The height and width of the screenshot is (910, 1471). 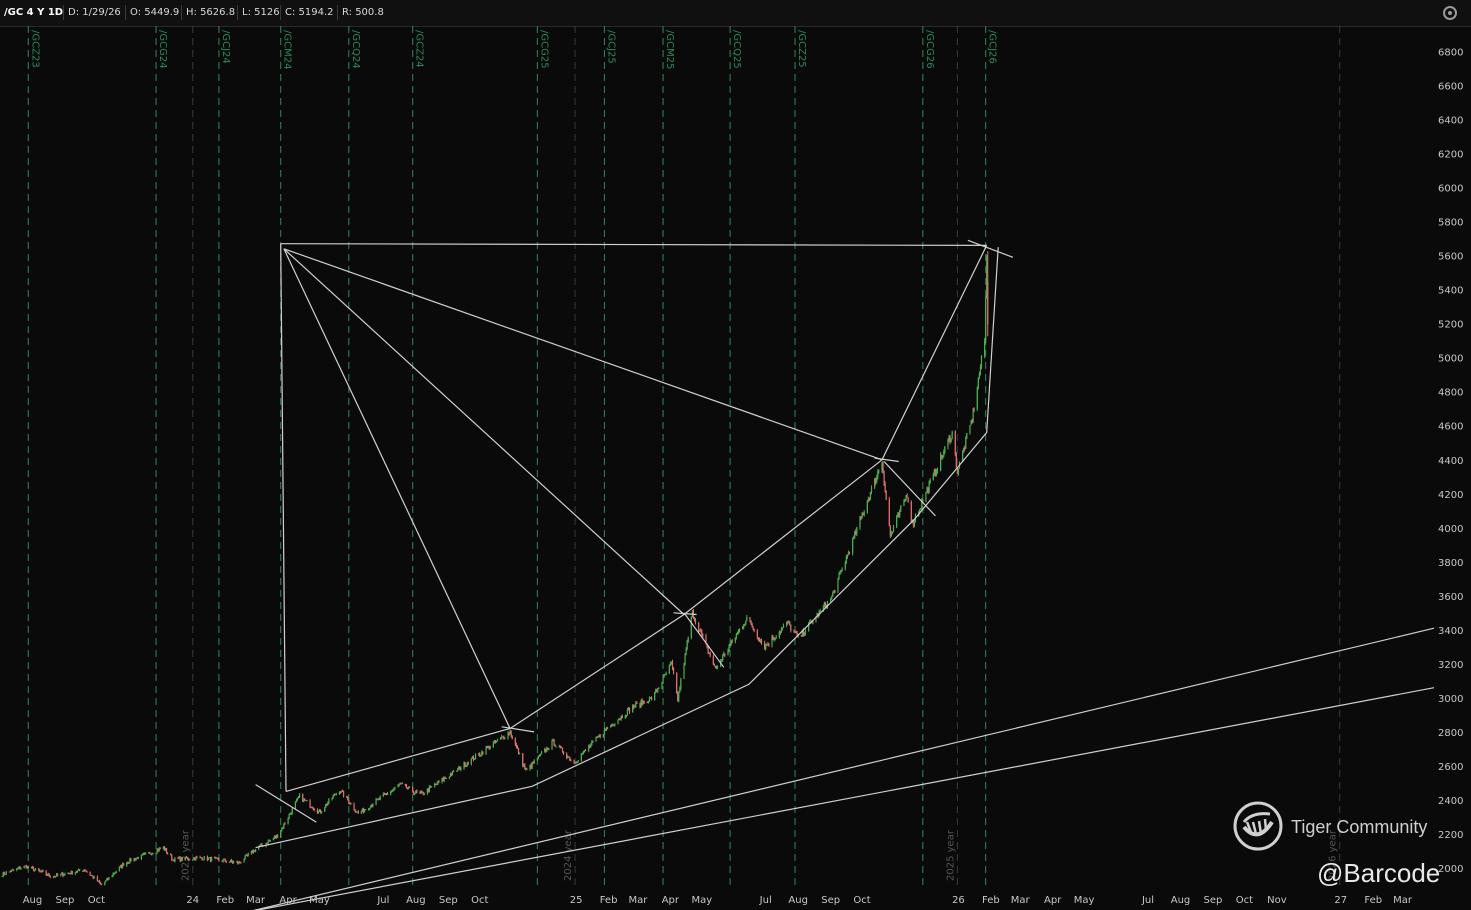 I want to click on price-tick: 6200, so click(x=1450, y=155).